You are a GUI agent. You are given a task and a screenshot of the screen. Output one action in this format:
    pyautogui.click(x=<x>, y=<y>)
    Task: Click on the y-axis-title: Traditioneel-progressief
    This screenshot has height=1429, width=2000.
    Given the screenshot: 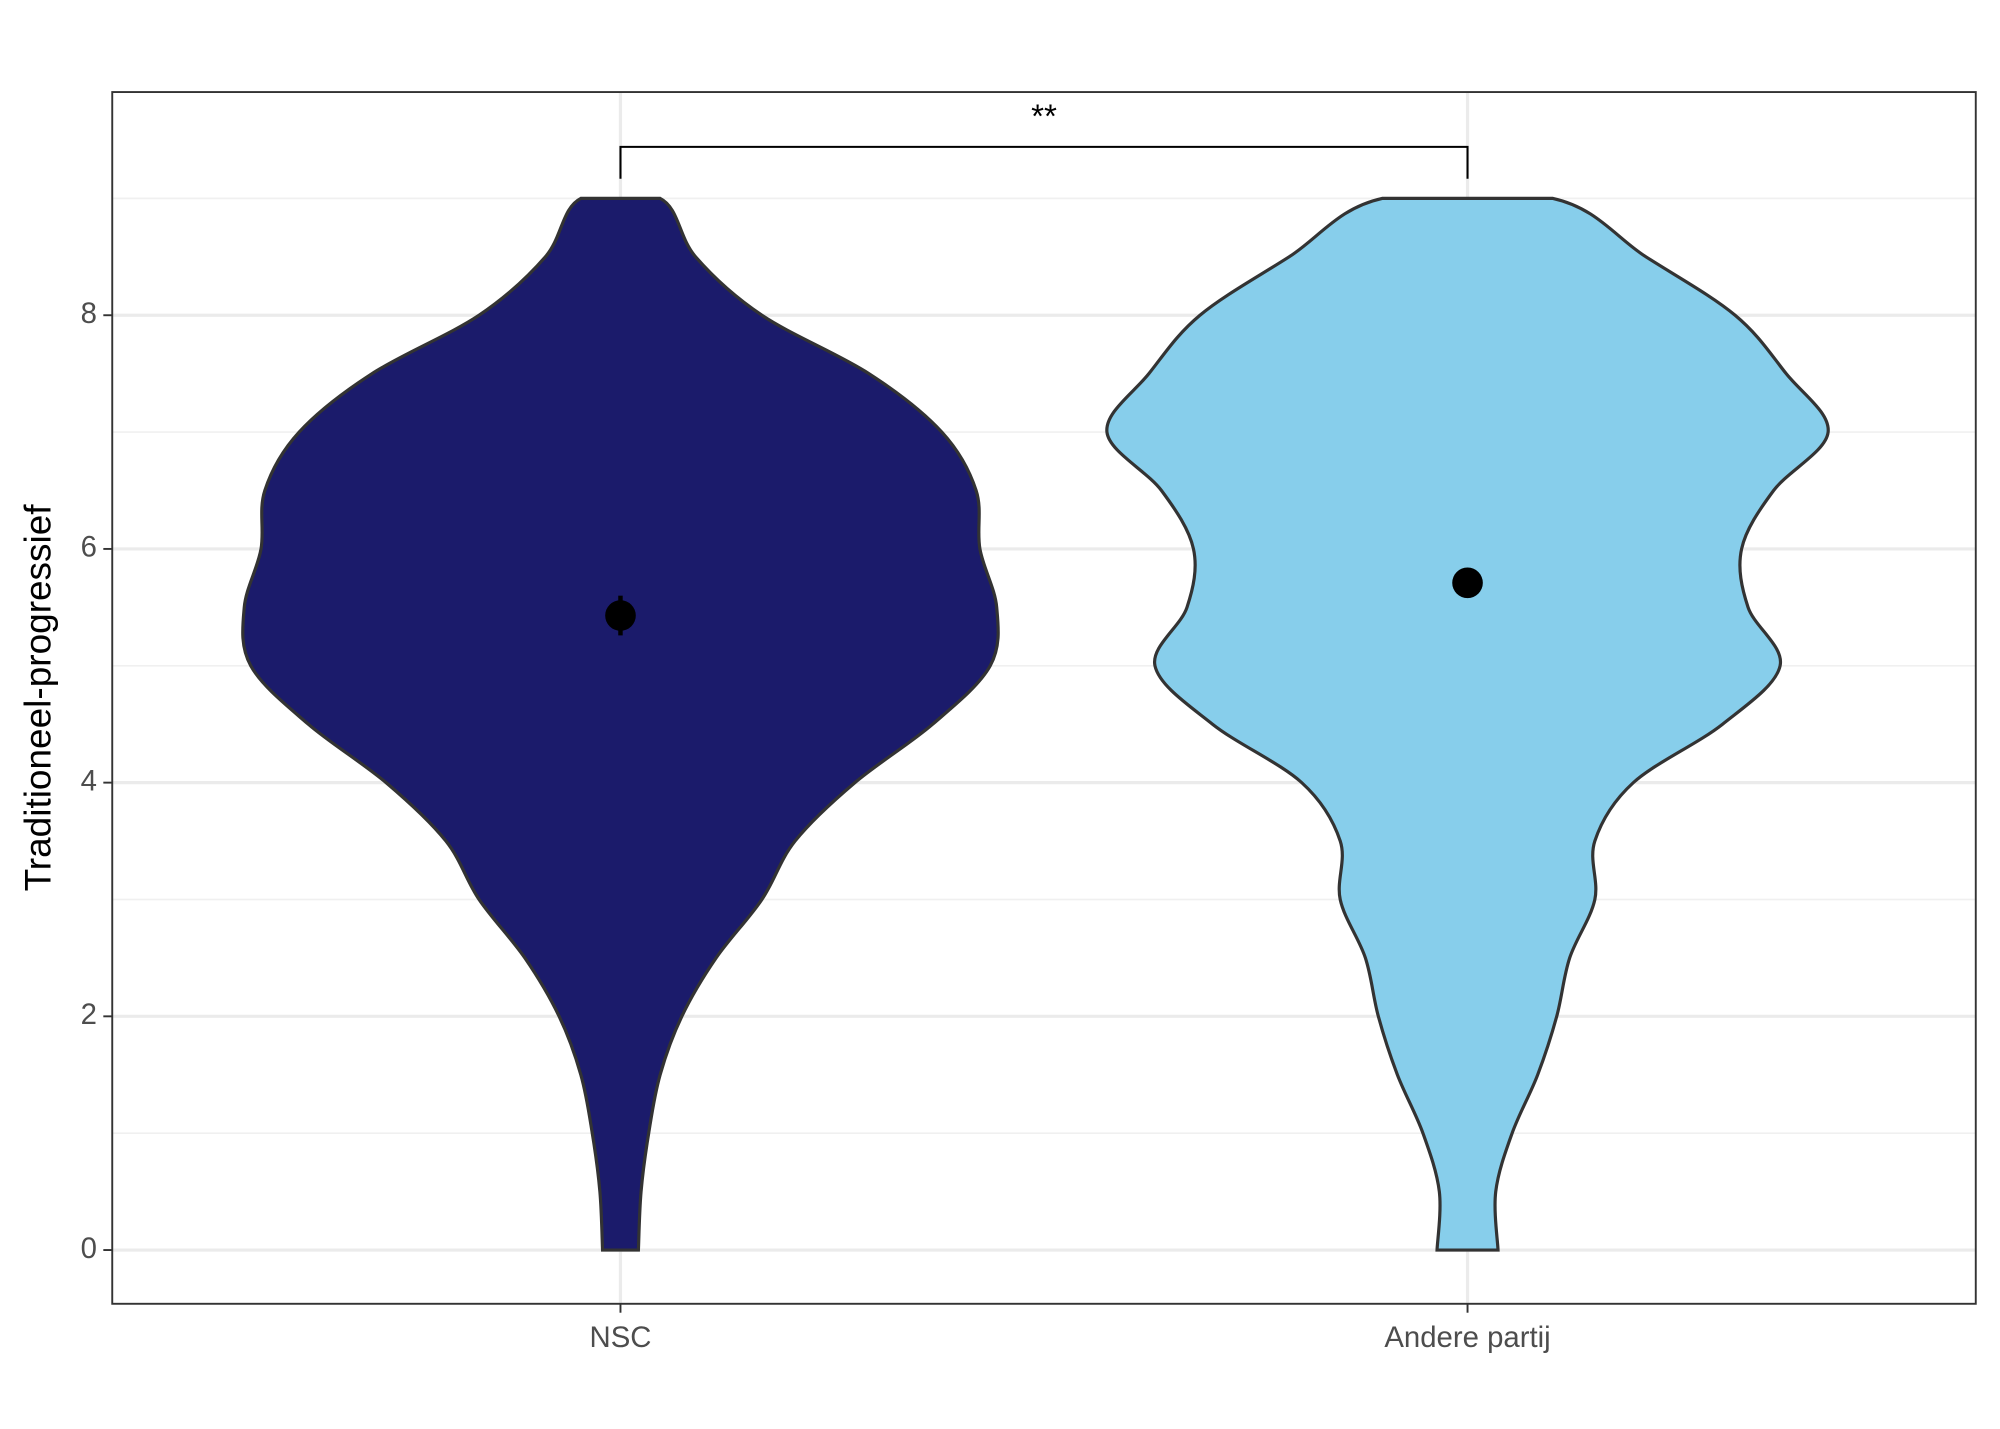 What is the action you would take?
    pyautogui.click(x=38, y=698)
    